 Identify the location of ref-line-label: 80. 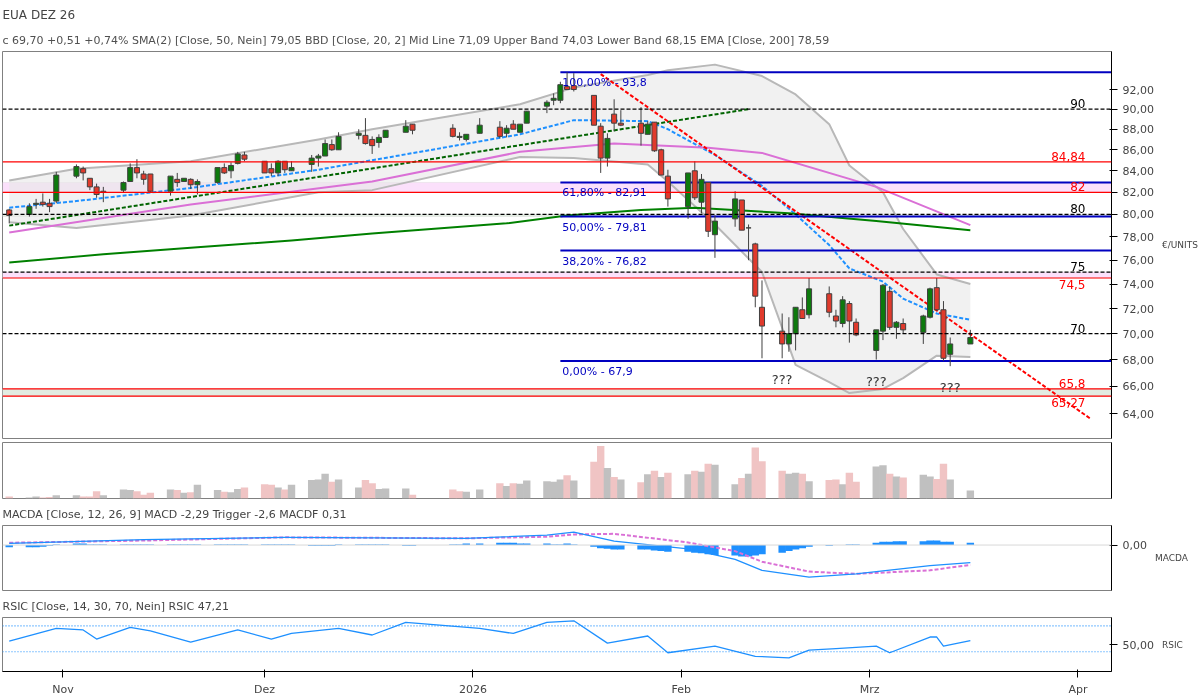
(1078, 209).